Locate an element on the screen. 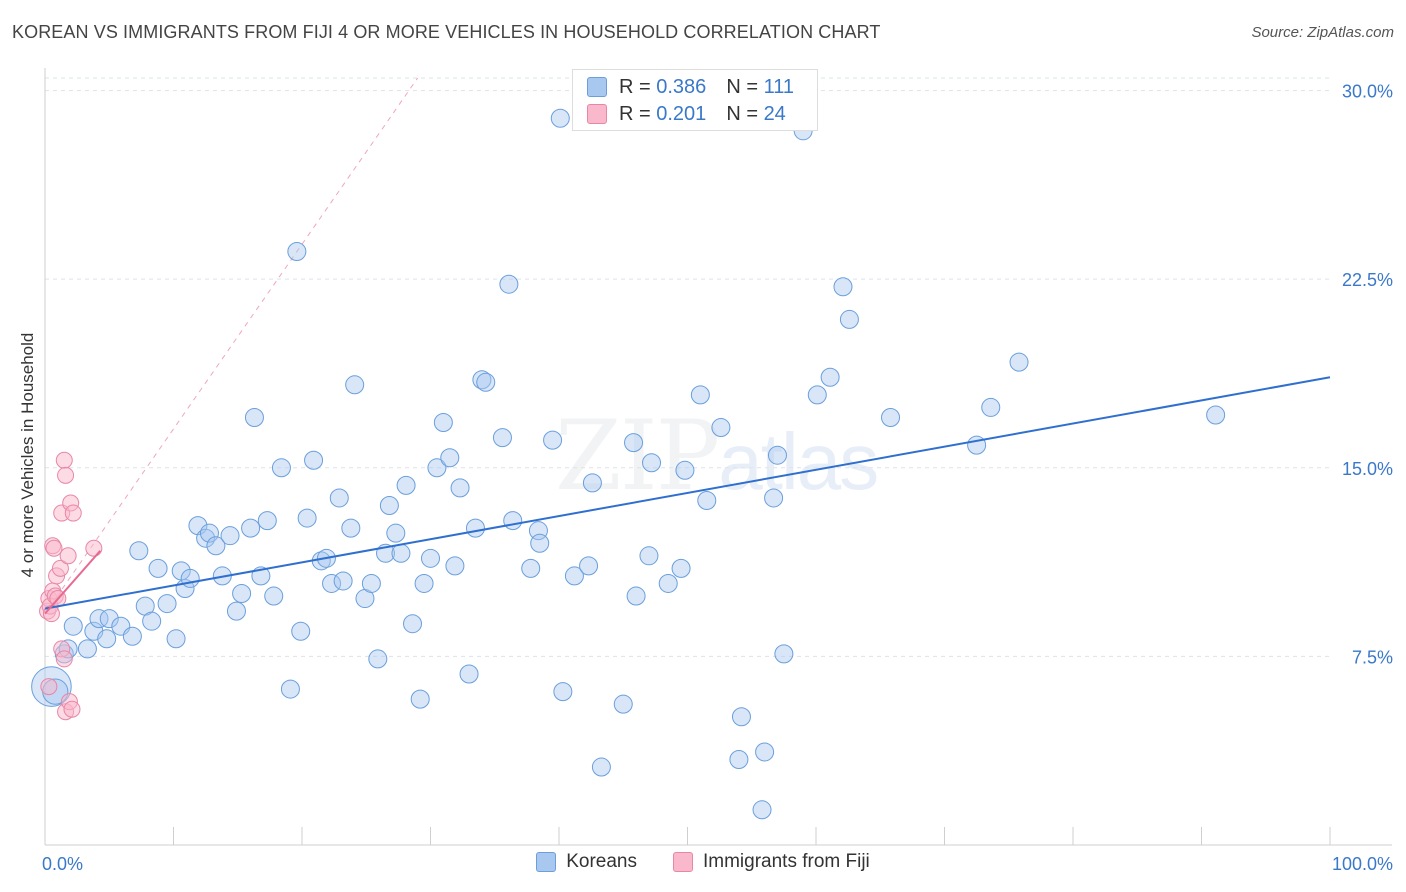 This screenshot has height=892, width=1406. series-legend: Koreans Immigrants from Fiji is located at coordinates (703, 862).